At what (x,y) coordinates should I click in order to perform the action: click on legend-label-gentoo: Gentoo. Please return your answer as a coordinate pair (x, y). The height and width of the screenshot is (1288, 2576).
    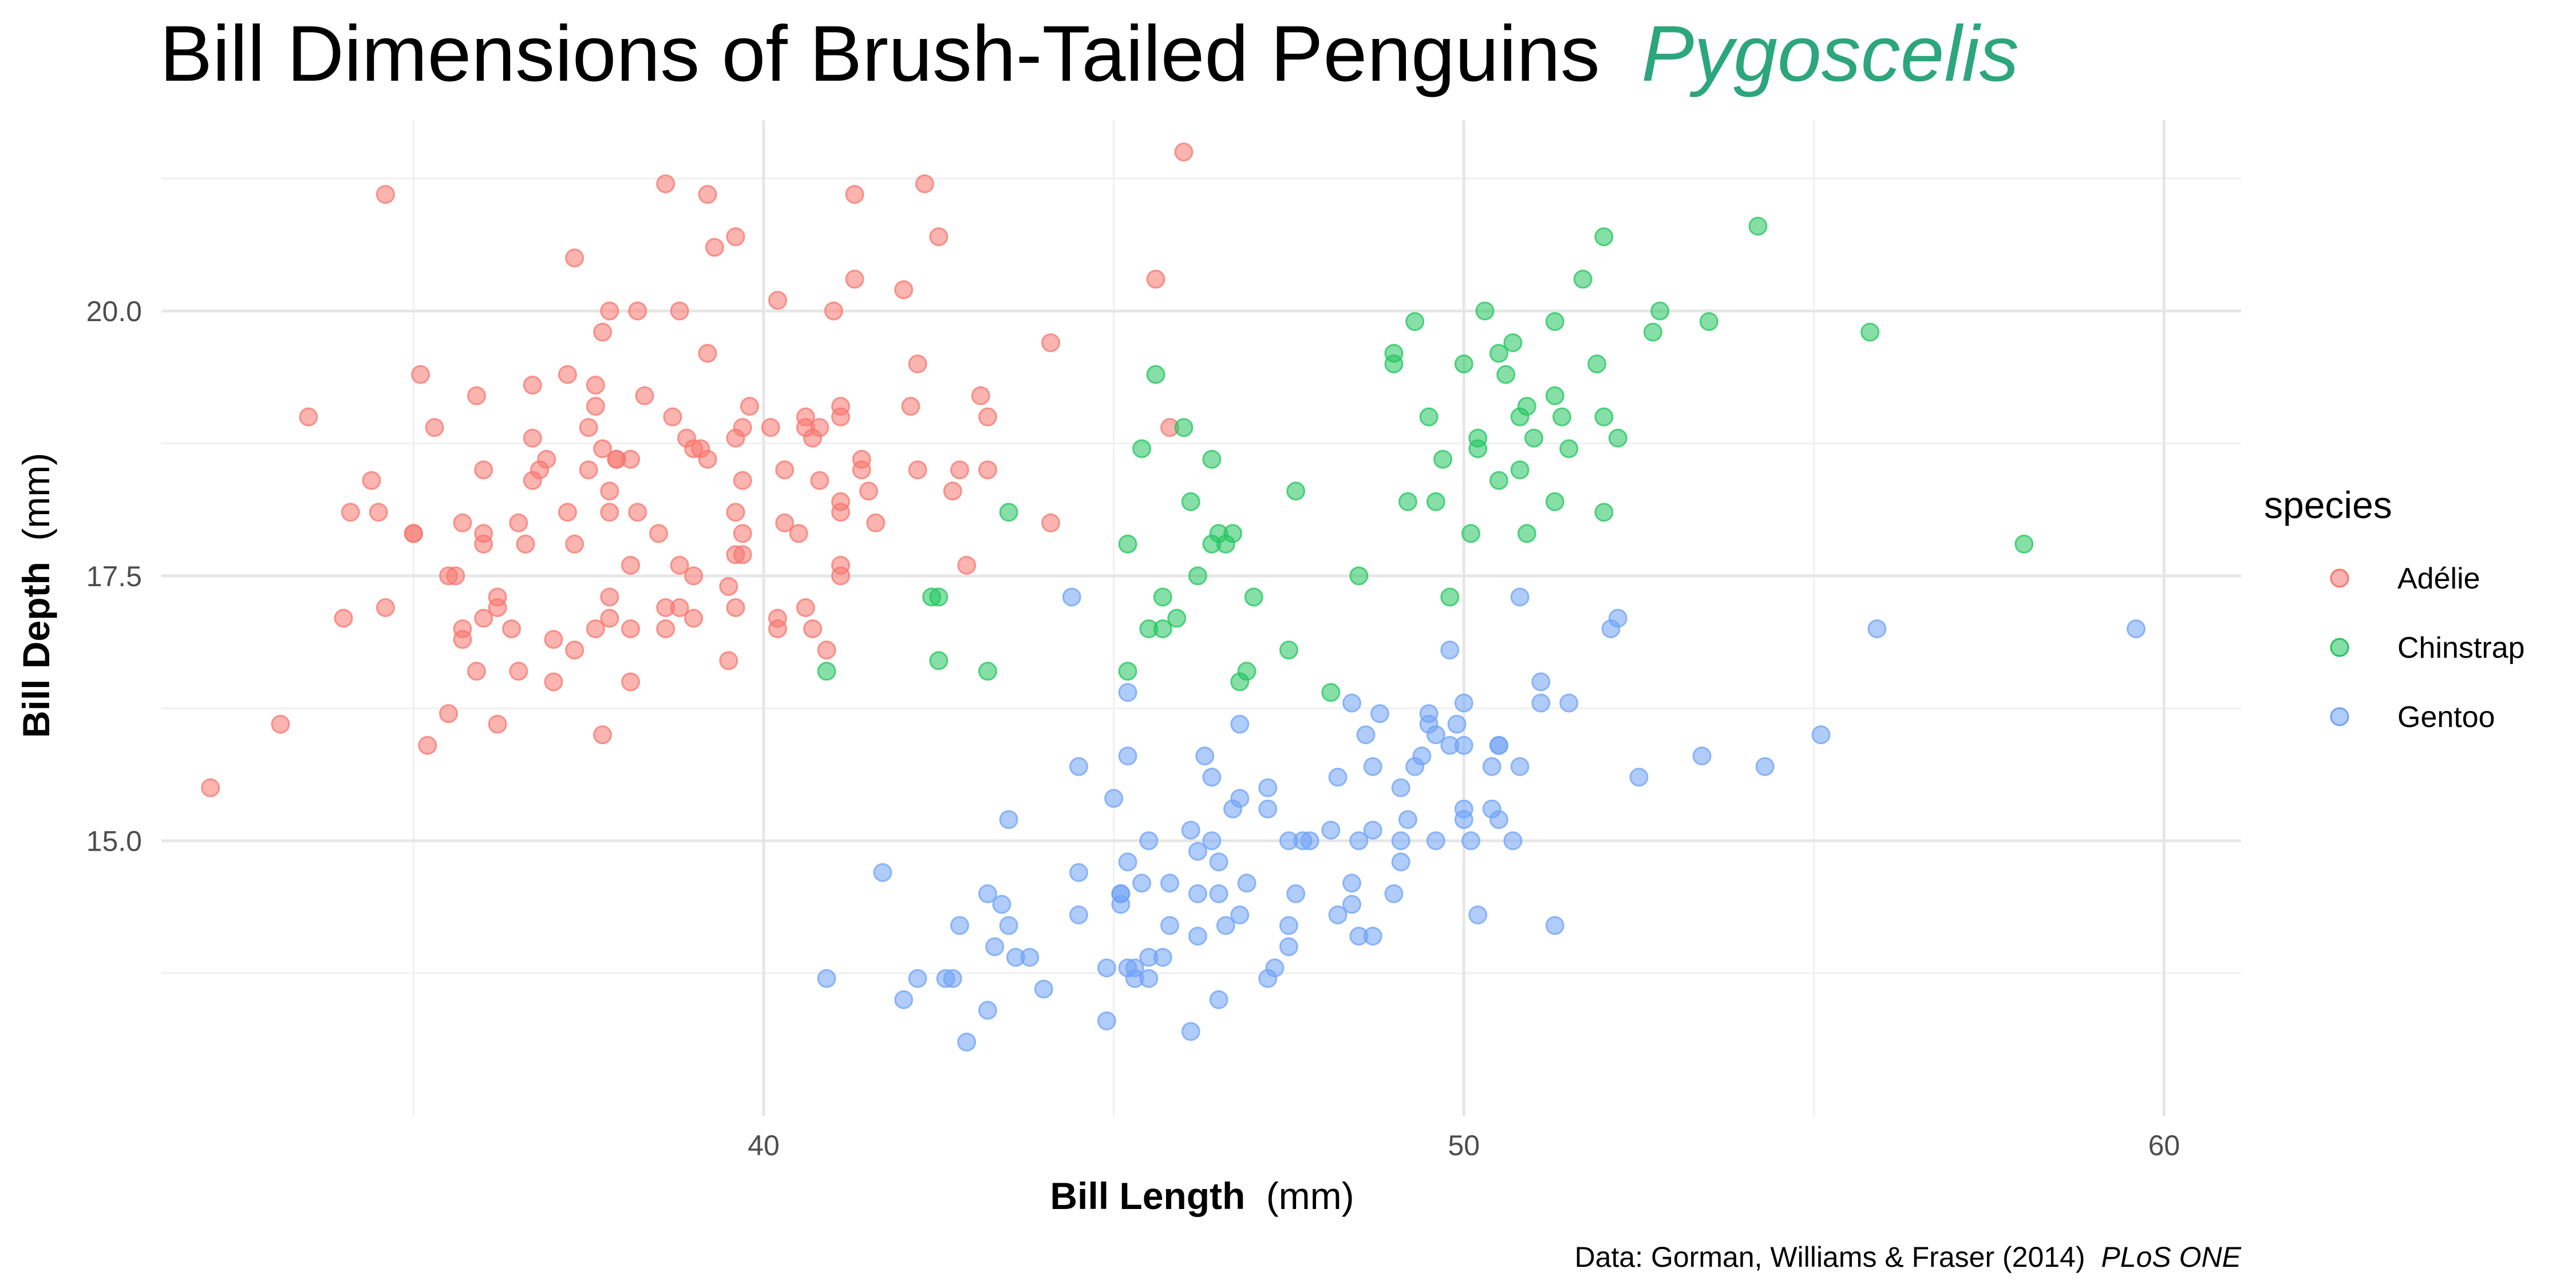
    Looking at the image, I should click on (2446, 717).